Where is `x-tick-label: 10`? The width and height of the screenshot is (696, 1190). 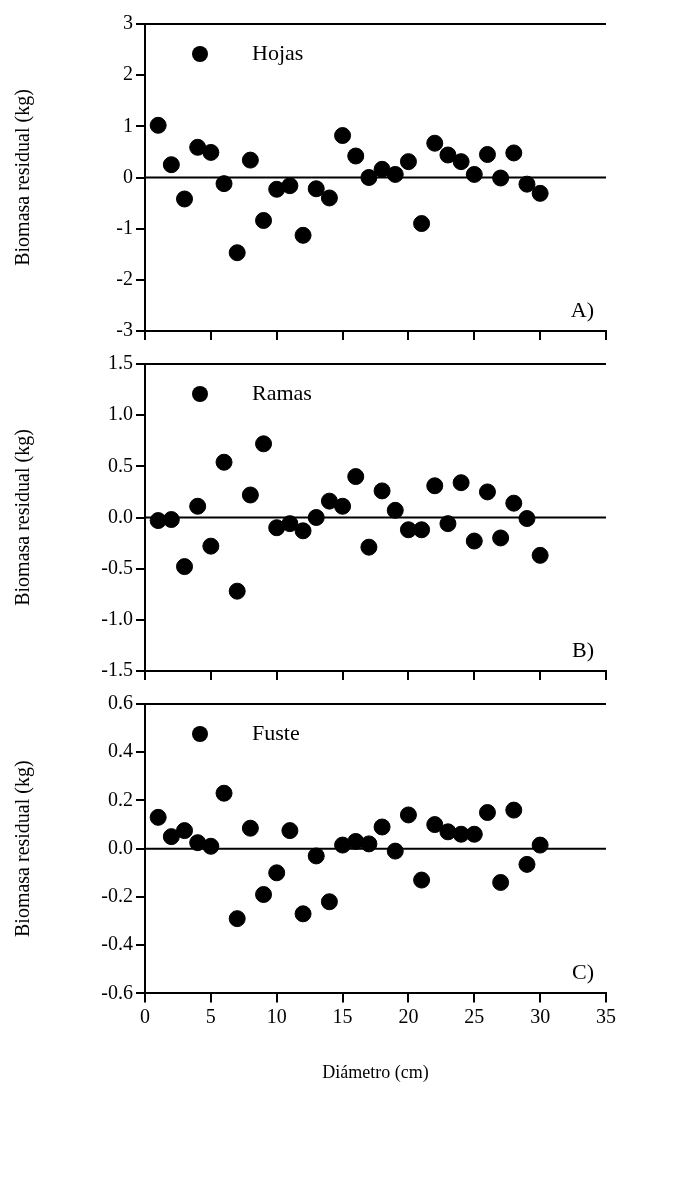
x-tick-label: 10 is located at coordinates (276, 1015).